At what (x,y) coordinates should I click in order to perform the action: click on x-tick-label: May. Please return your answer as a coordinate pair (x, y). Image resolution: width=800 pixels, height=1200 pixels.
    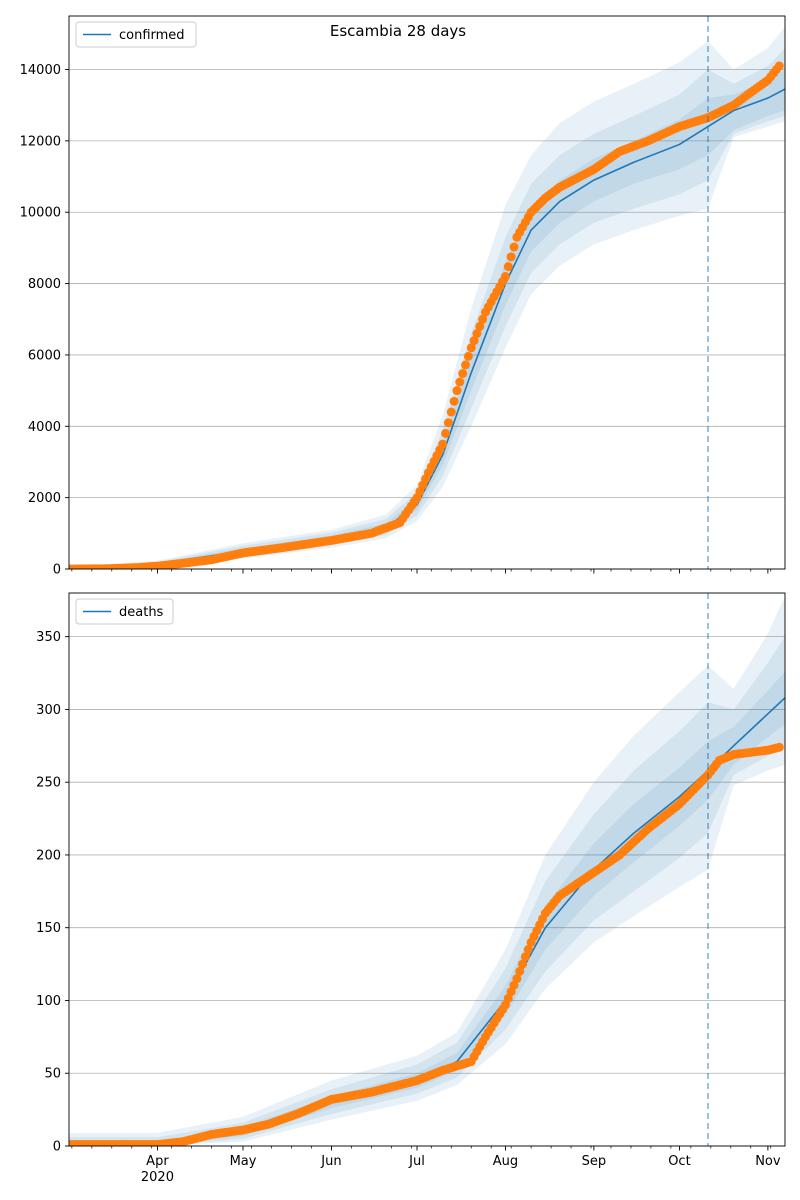
    Looking at the image, I should click on (243, 1161).